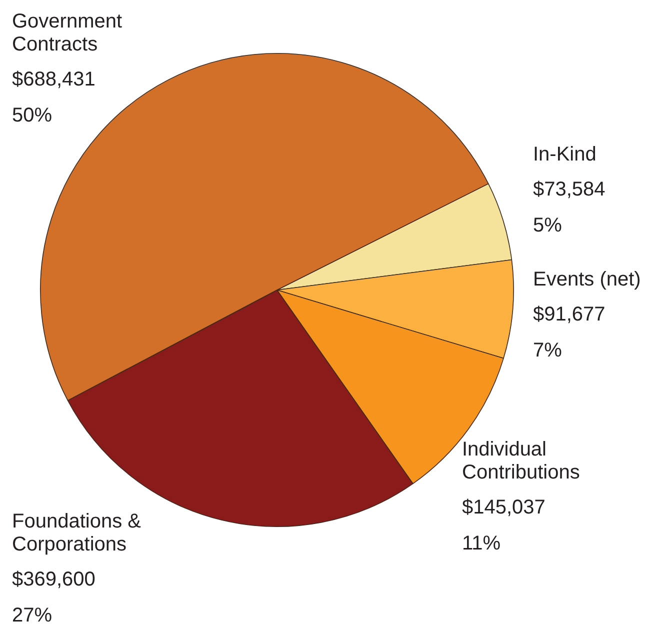 The height and width of the screenshot is (635, 659). I want to click on data-label: $91,677 7%, so click(569, 333).